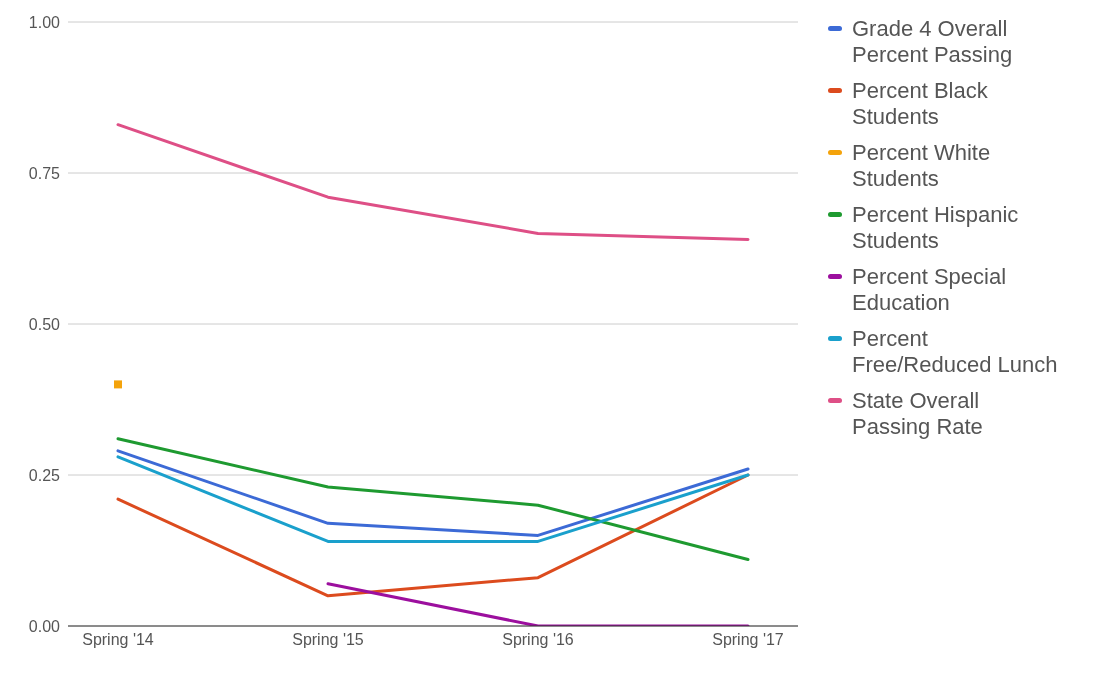 The image size is (1093, 680). Describe the element at coordinates (920, 104) in the screenshot. I see `legend-label: Percent Black Students` at that location.